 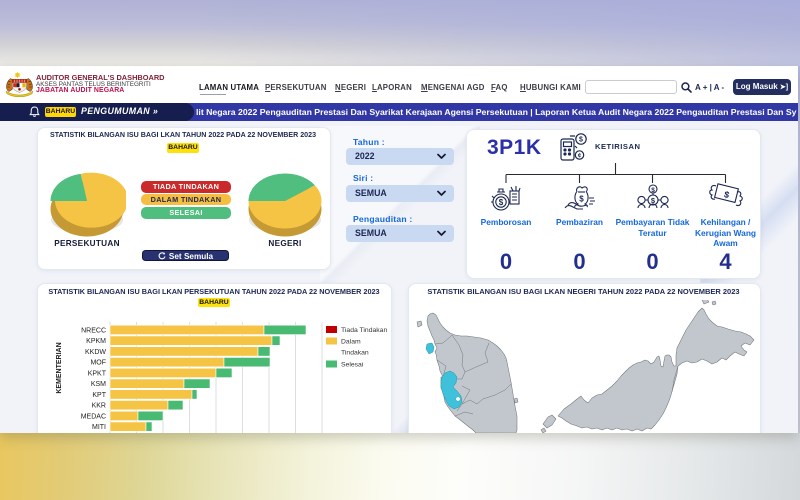 What do you see at coordinates (95, 352) in the screenshot?
I see `svg-text: KKDW` at bounding box center [95, 352].